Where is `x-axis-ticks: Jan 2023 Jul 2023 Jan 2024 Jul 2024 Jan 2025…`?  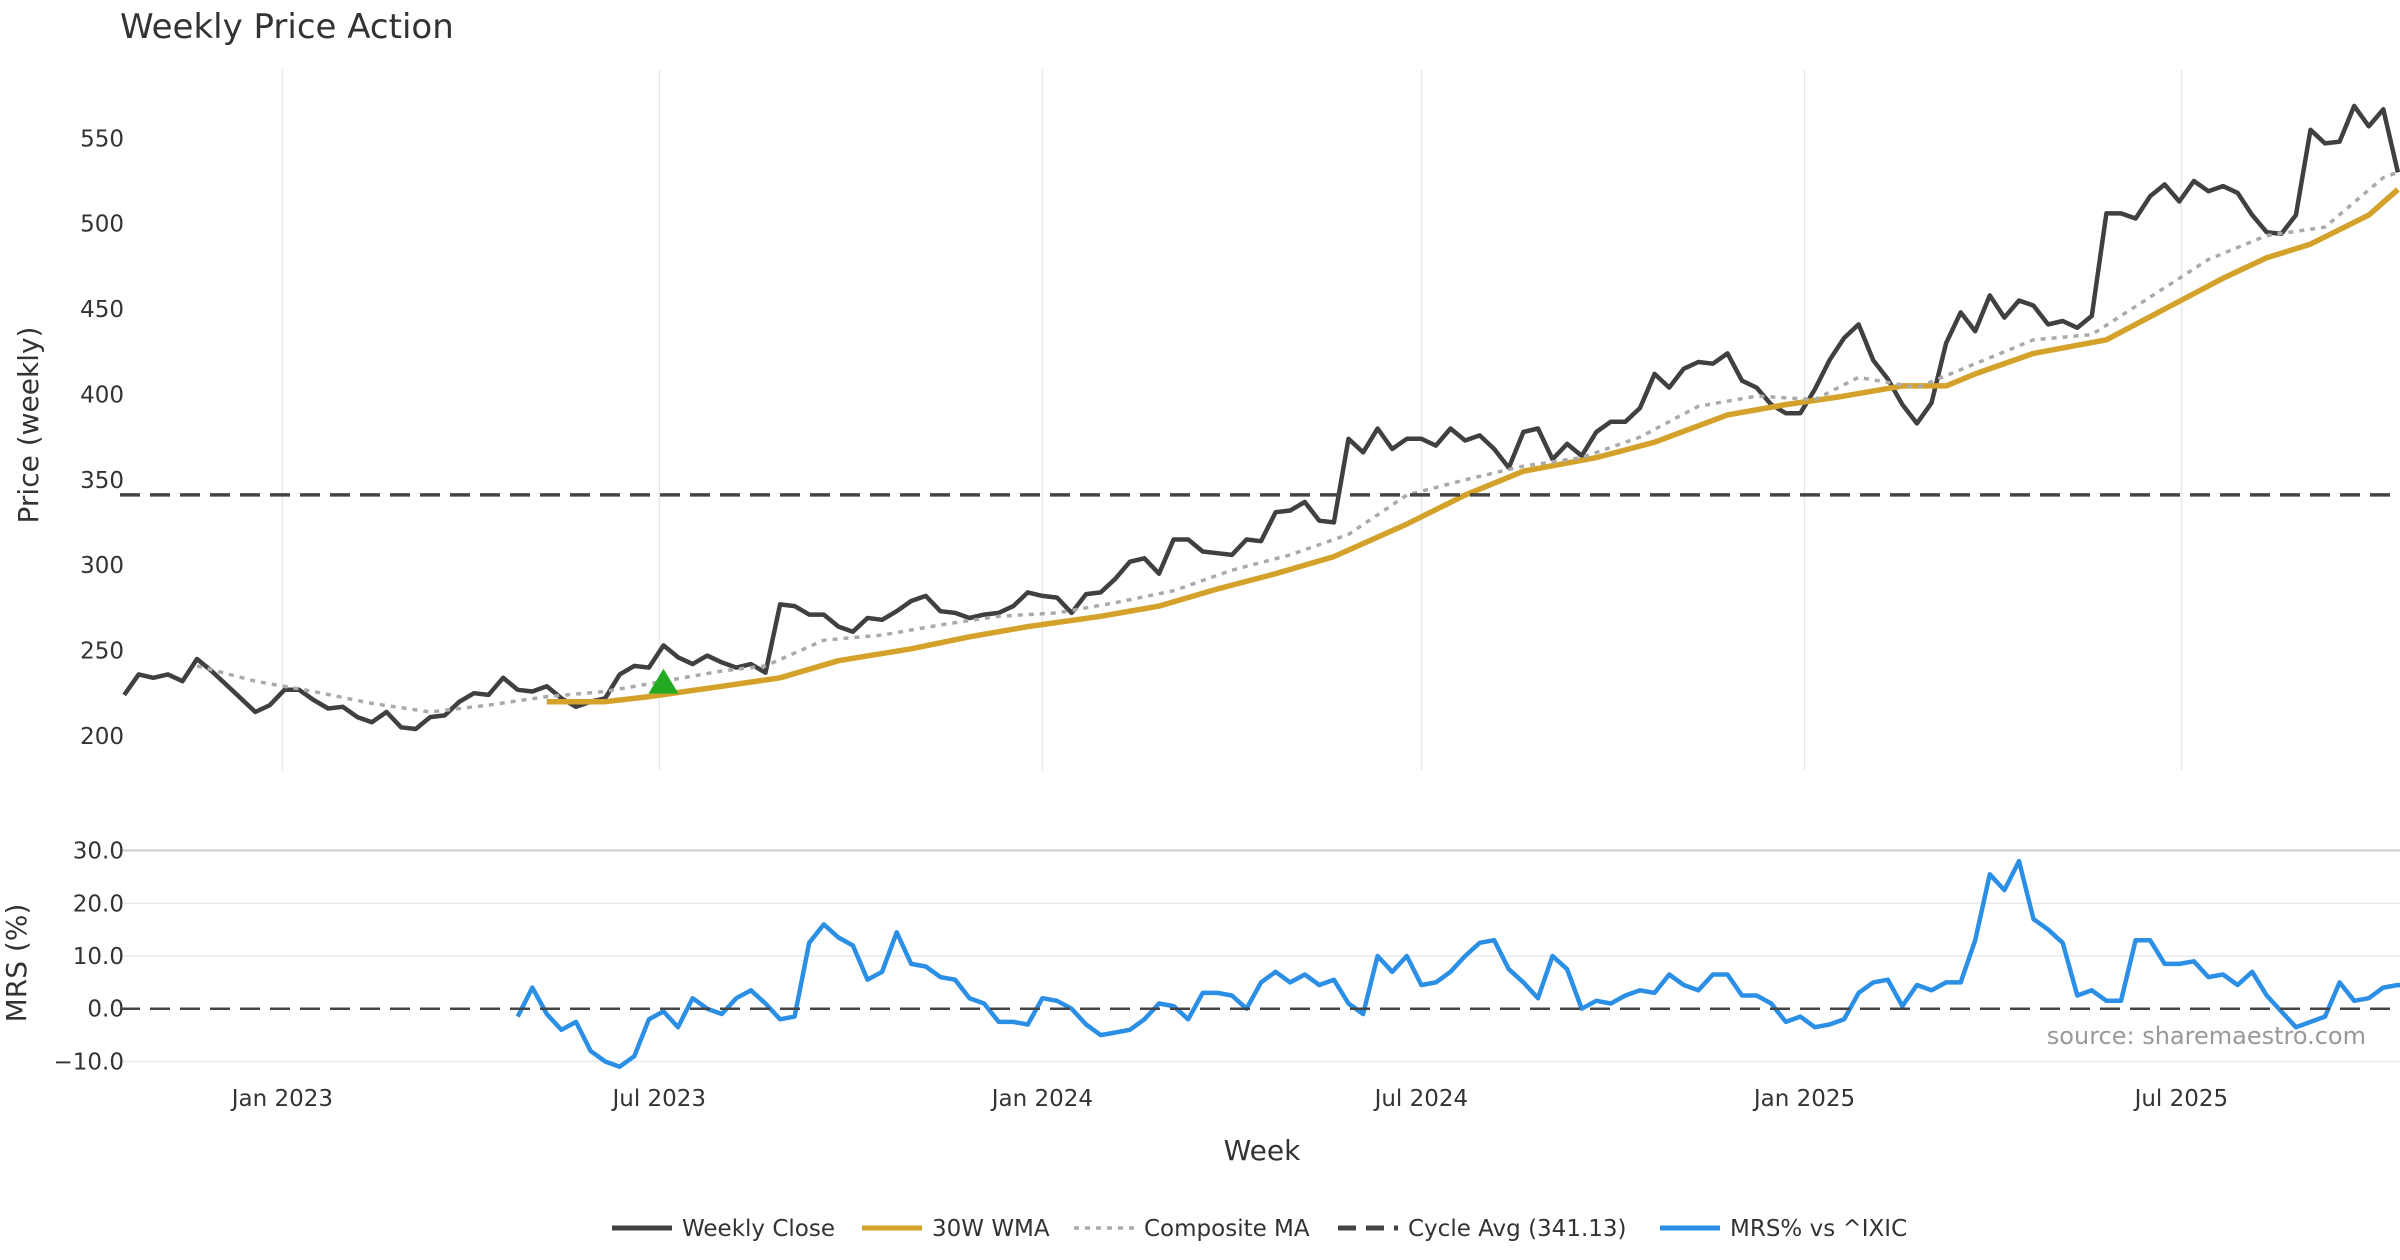 x-axis-ticks: Jan 2023 Jul 2023 Jan 2024 Jul 2024 Jan 2025… is located at coordinates (1229, 1099).